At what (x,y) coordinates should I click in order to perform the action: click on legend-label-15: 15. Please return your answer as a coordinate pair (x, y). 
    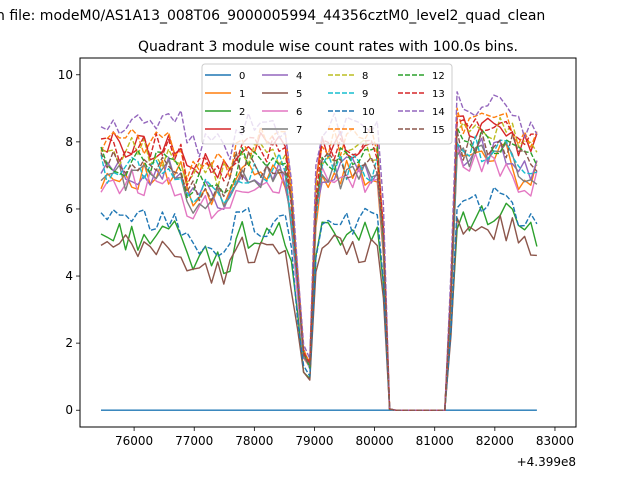
    Looking at the image, I should click on (438, 130).